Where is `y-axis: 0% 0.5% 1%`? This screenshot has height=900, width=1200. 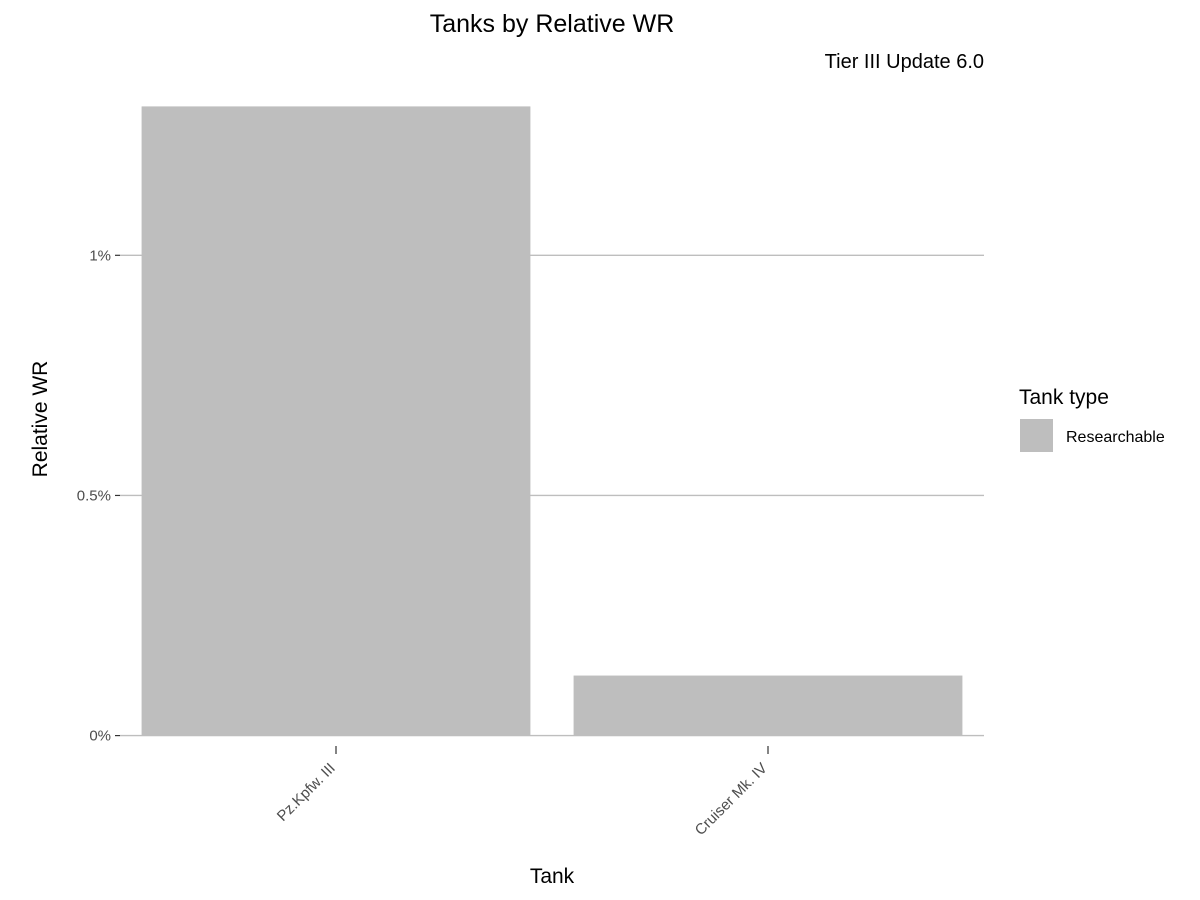 y-axis: 0% 0.5% 1% is located at coordinates (98, 496).